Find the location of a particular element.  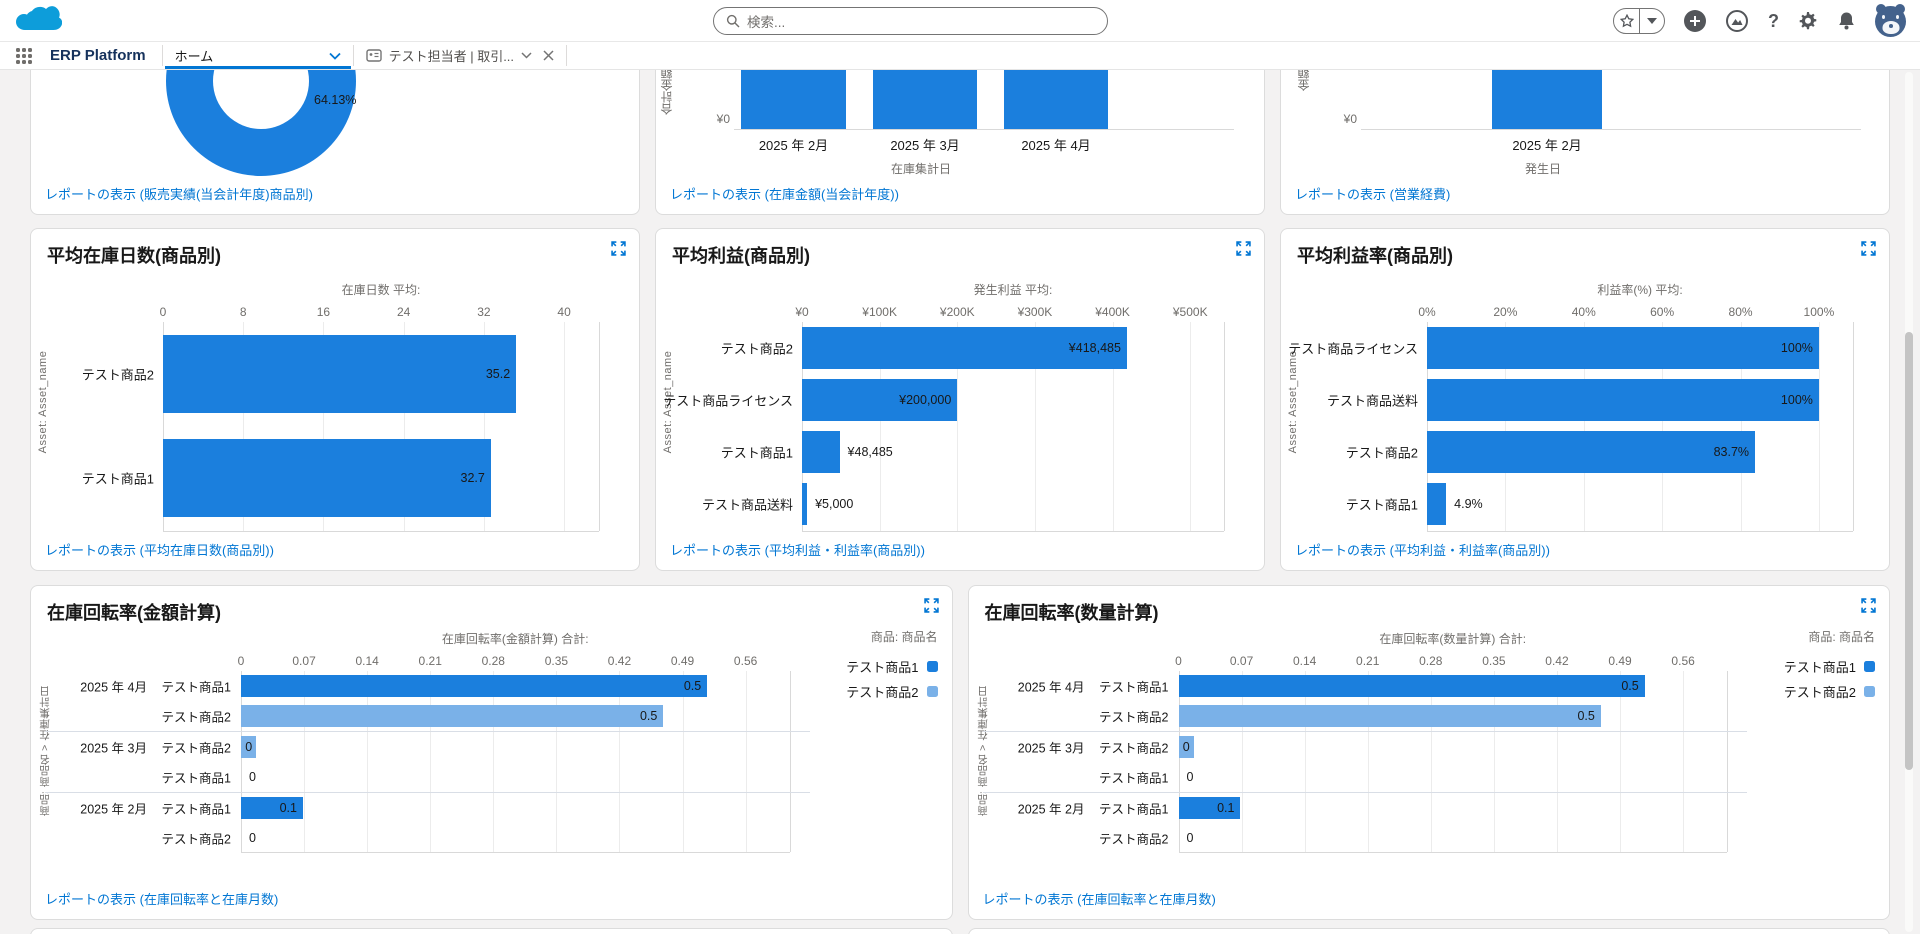

value-label: 64.13% is located at coordinates (335, 100).